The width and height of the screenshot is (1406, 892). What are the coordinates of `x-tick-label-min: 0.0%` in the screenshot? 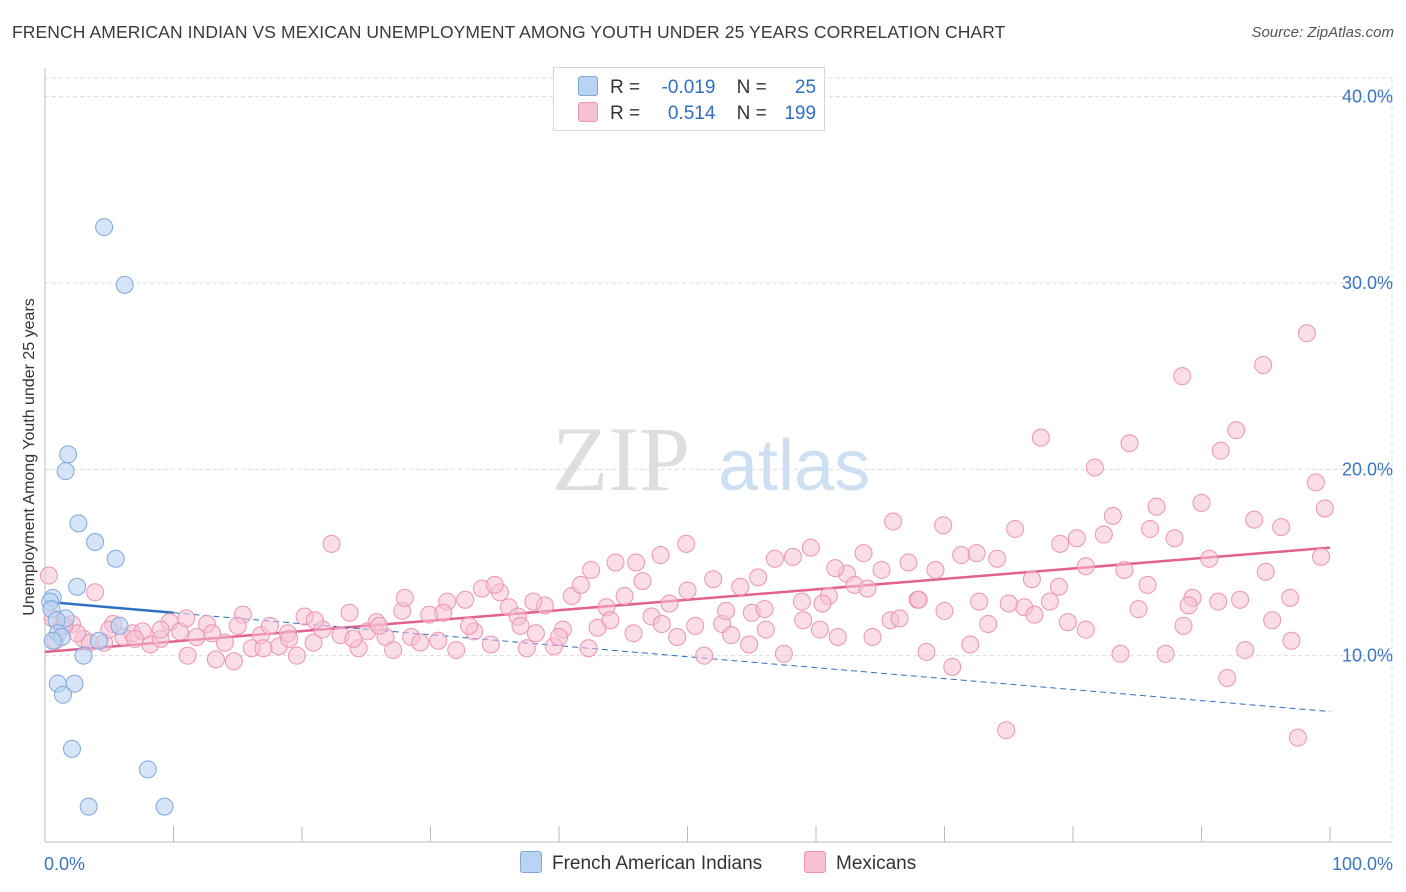 It's located at (64, 864).